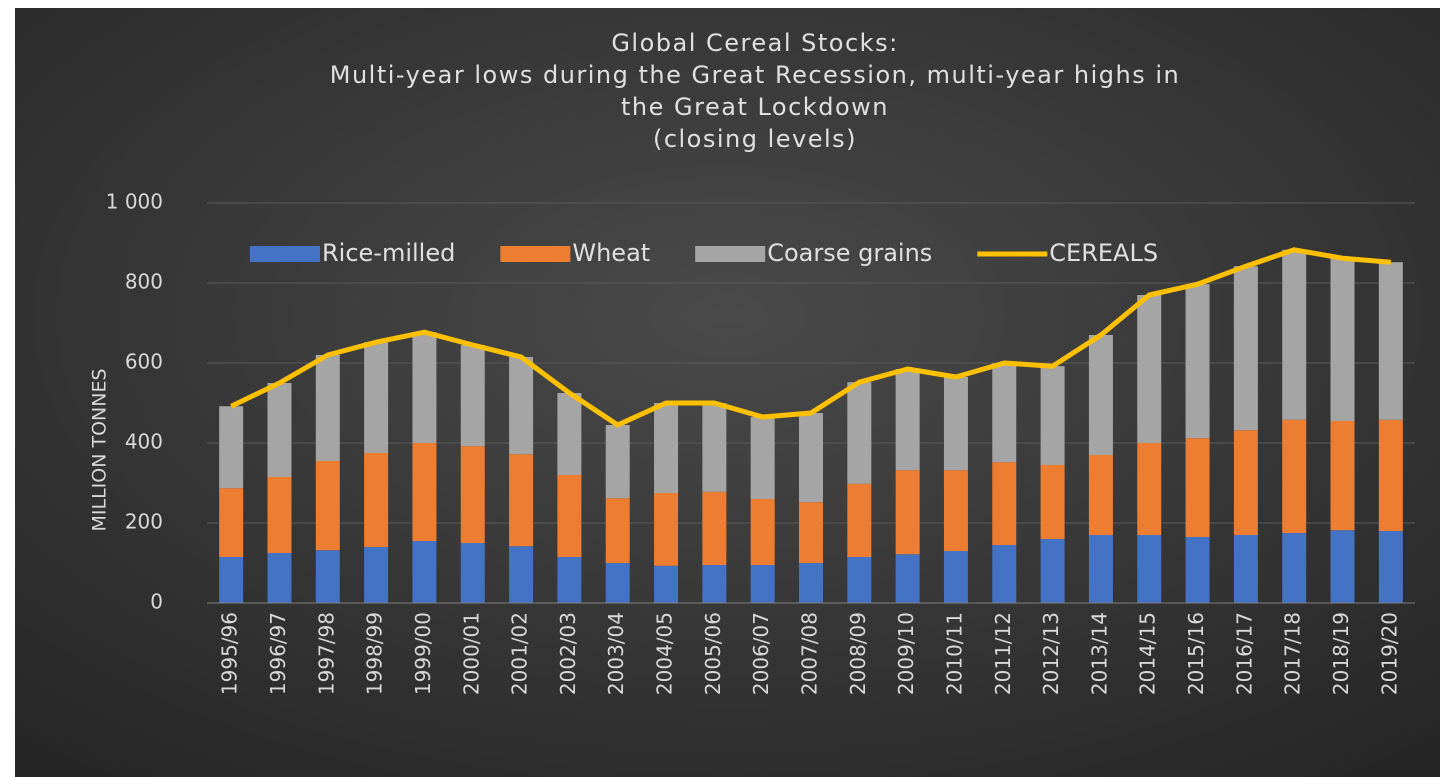  What do you see at coordinates (858, 653) in the screenshot?
I see `x-tick-label: 2008/09` at bounding box center [858, 653].